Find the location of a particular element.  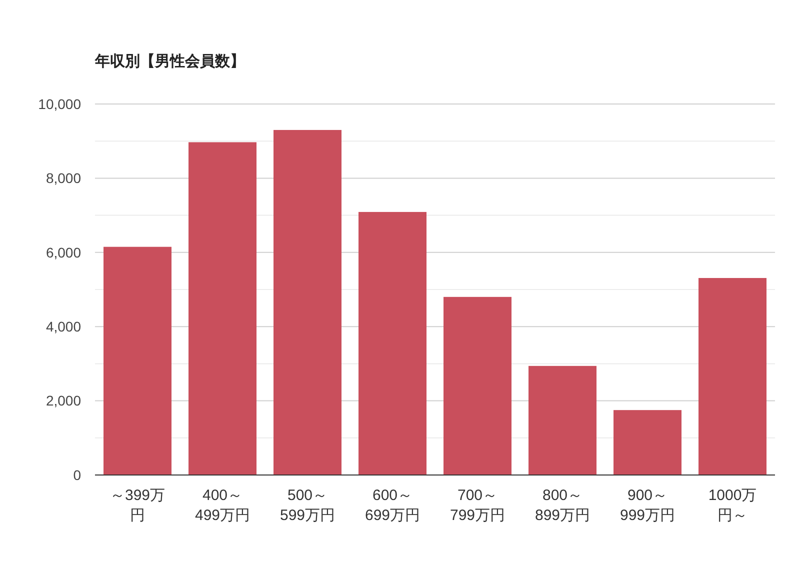

x-tick-label: 900～999万円 is located at coordinates (648, 505).